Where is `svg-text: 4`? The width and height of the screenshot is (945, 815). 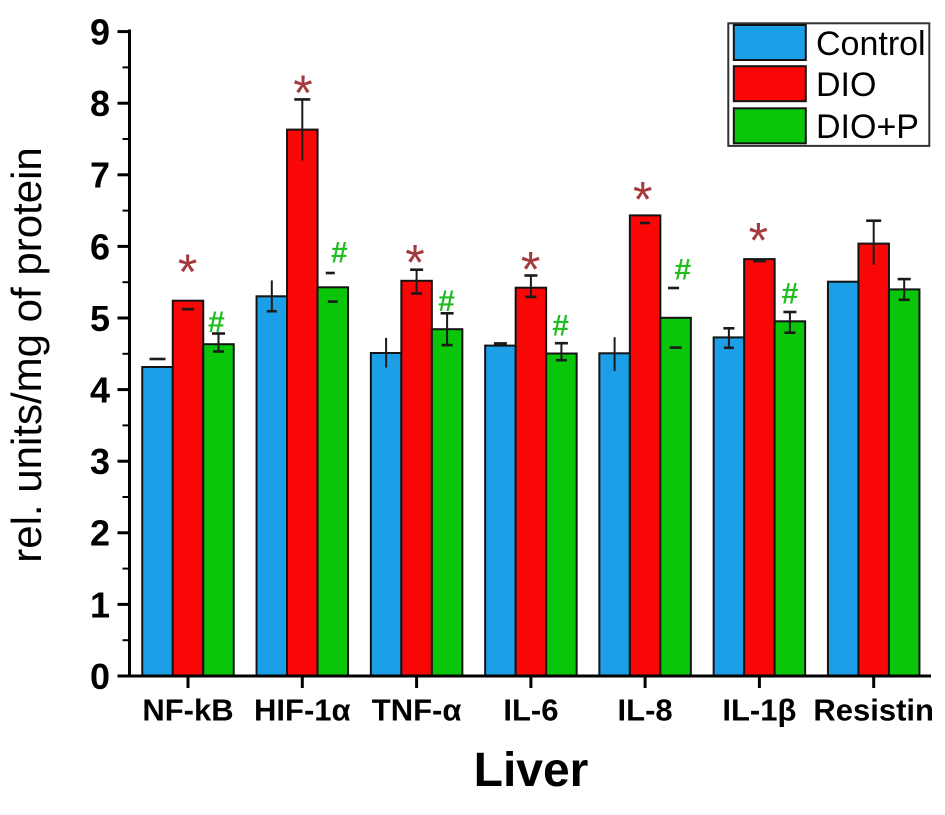 svg-text: 4 is located at coordinates (100, 390).